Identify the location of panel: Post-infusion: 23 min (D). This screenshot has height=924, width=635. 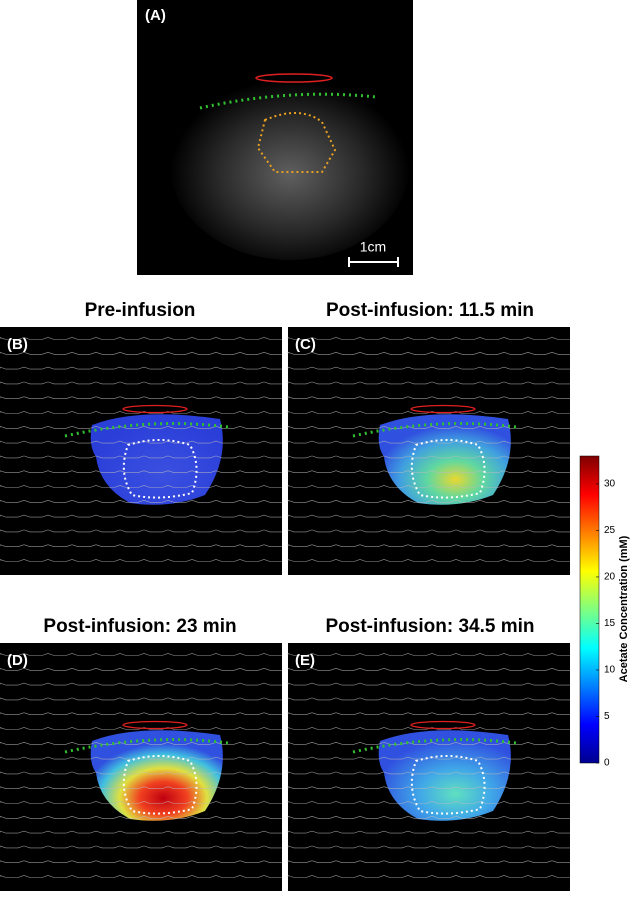
(141, 753).